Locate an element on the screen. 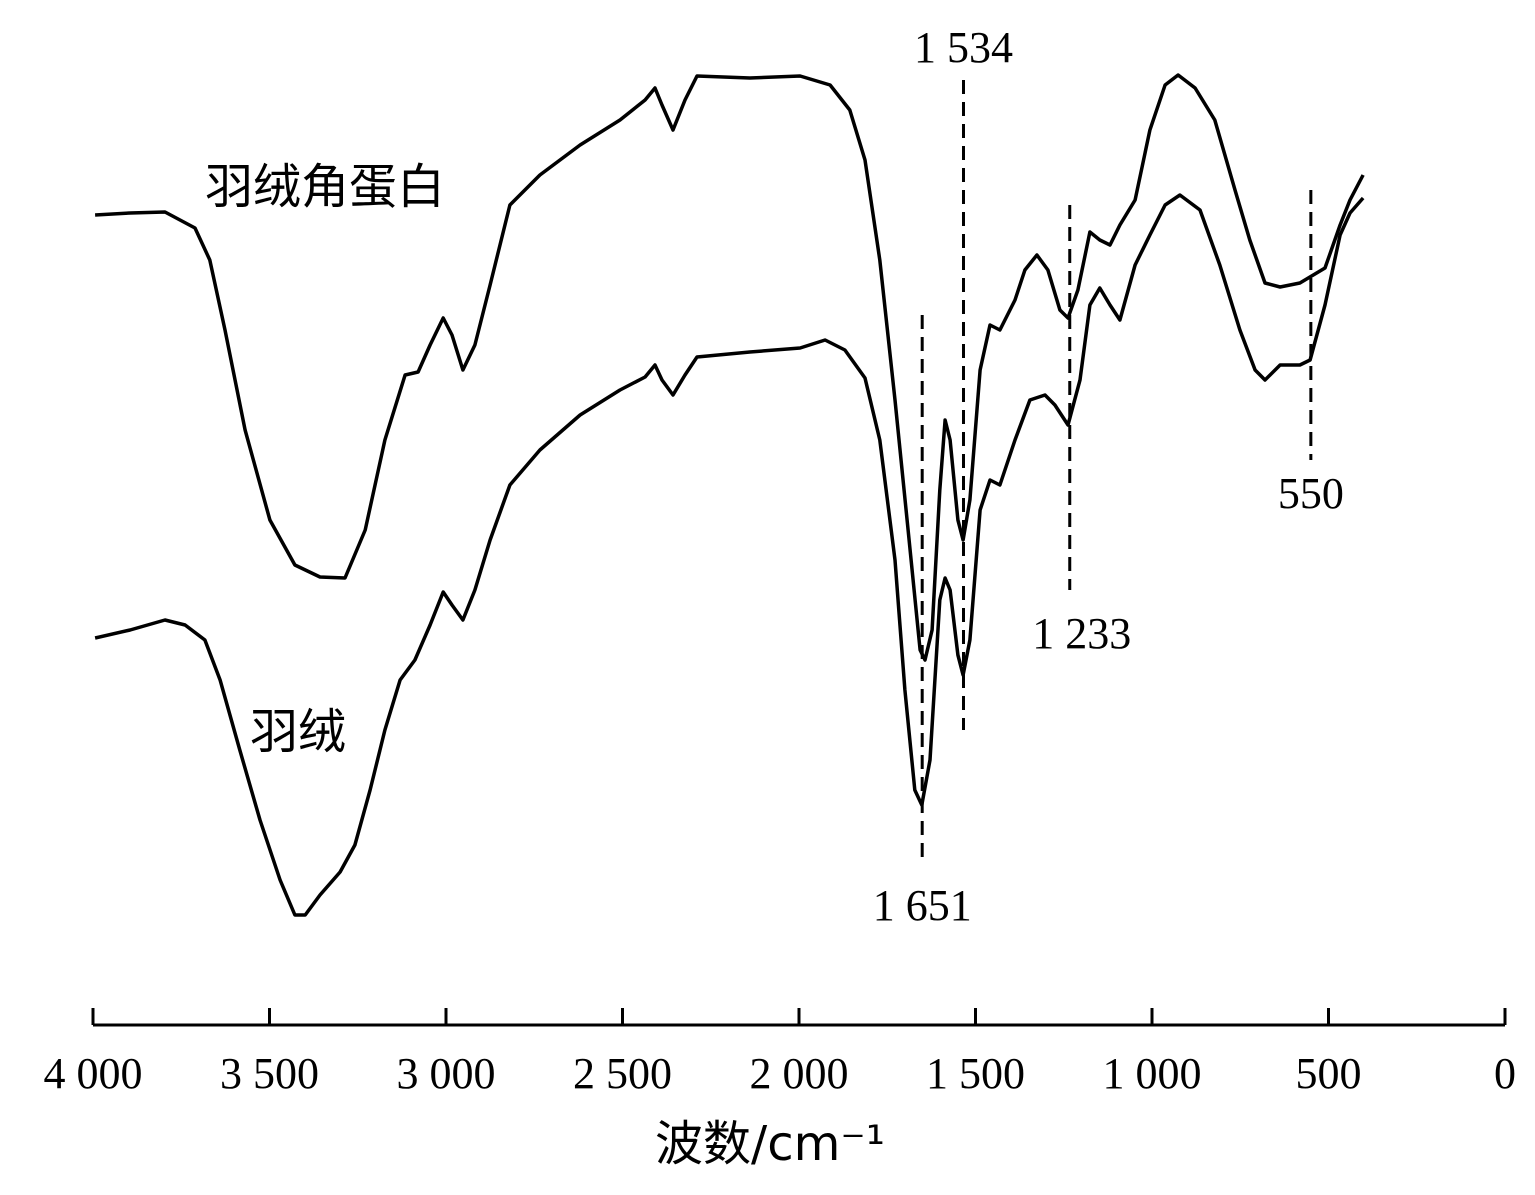 The height and width of the screenshot is (1195, 1535). peak-label: 1 233 is located at coordinates (1081, 633).